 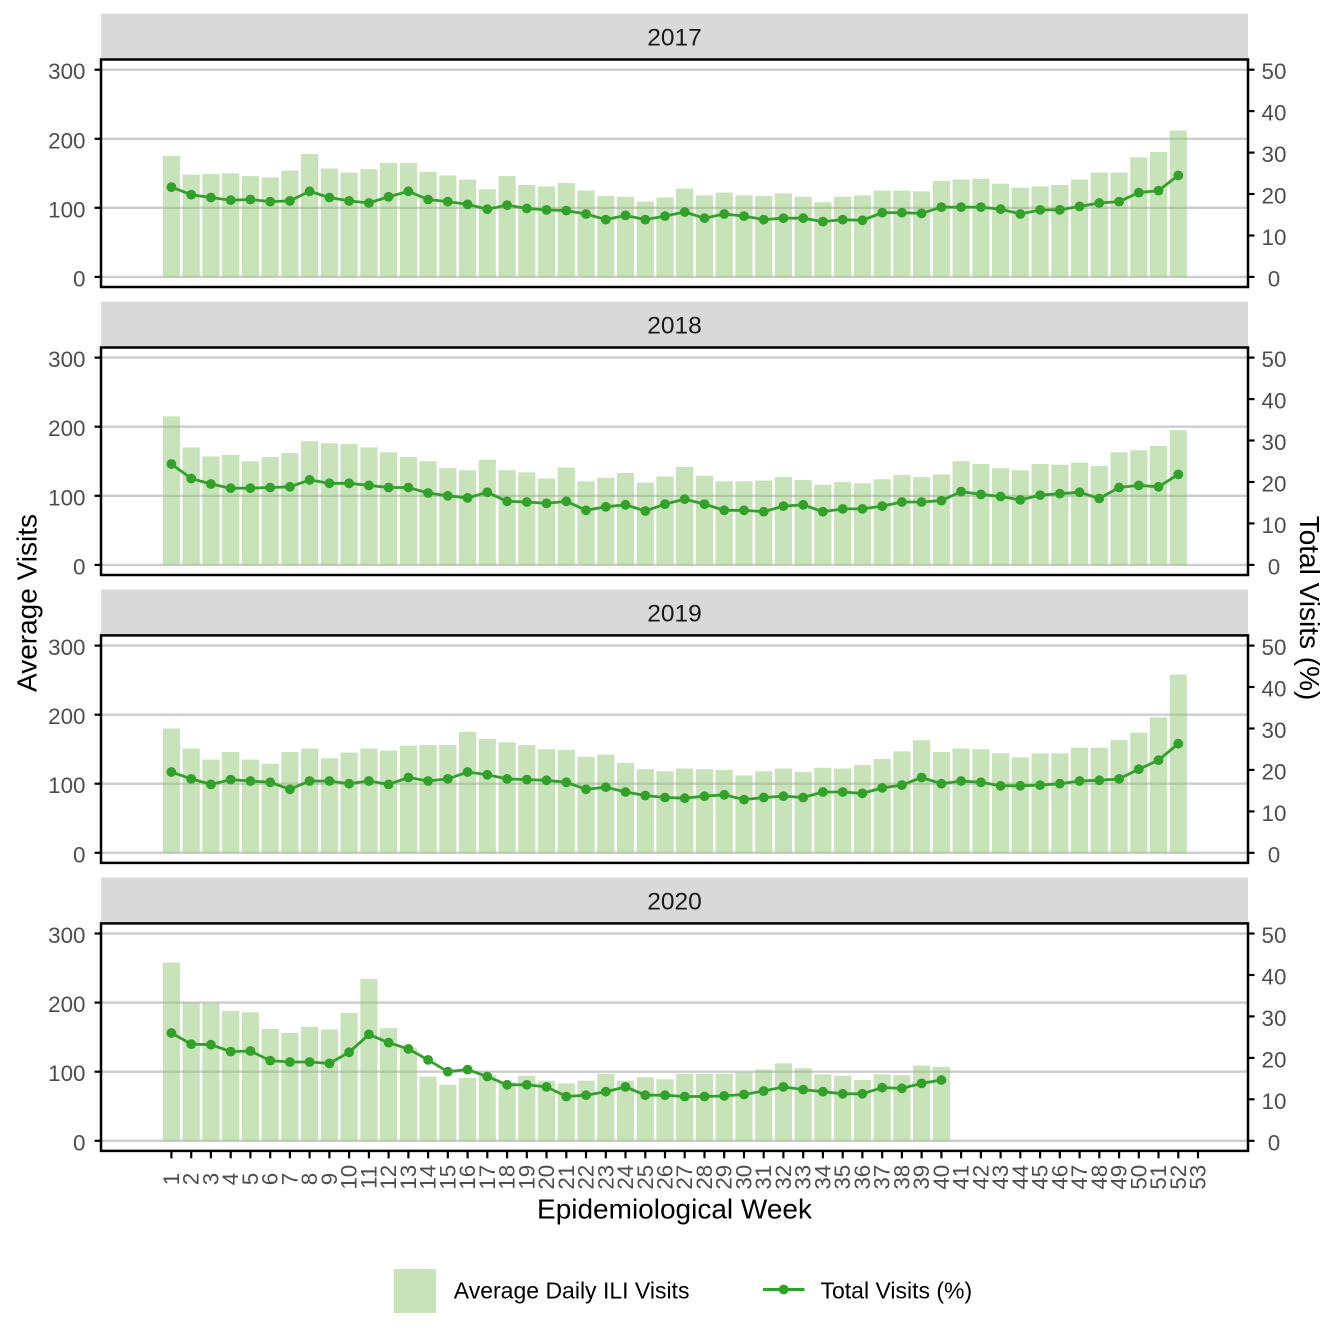 I want to click on svg-text: 48, so click(x=1099, y=1177).